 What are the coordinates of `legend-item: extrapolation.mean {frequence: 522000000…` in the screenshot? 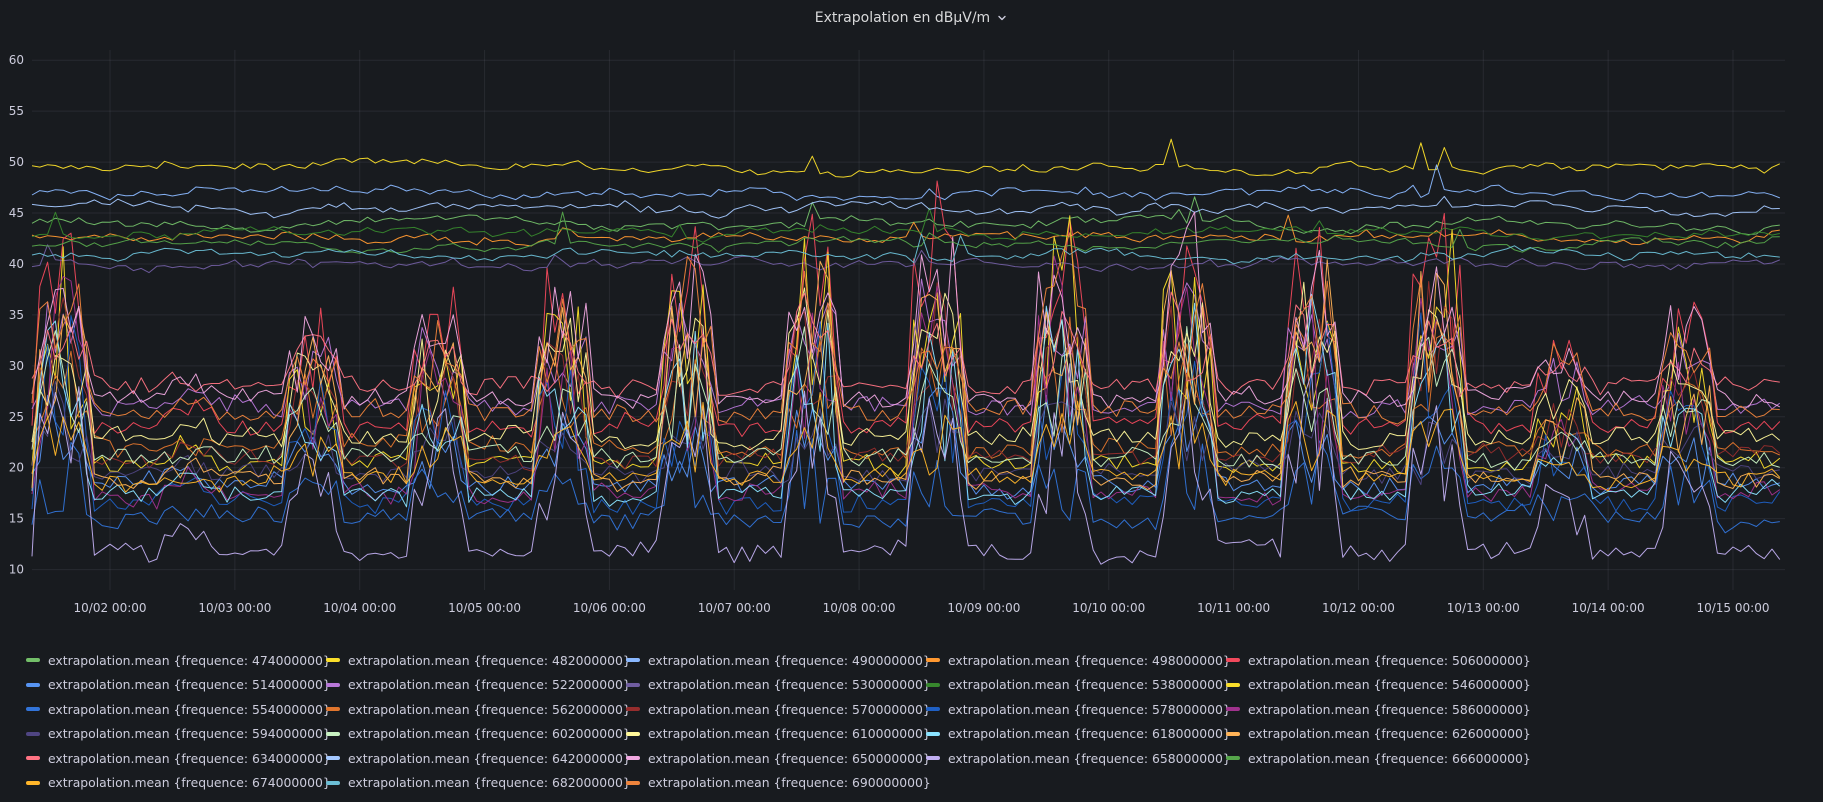 It's located at (478, 685).